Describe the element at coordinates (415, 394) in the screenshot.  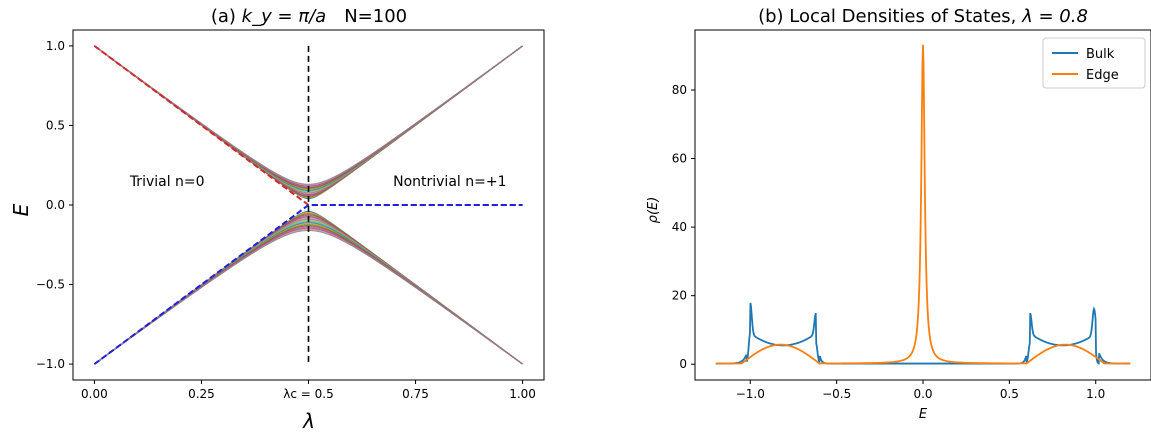
I see `panel-a-xtick-label-3: 0.75` at that location.